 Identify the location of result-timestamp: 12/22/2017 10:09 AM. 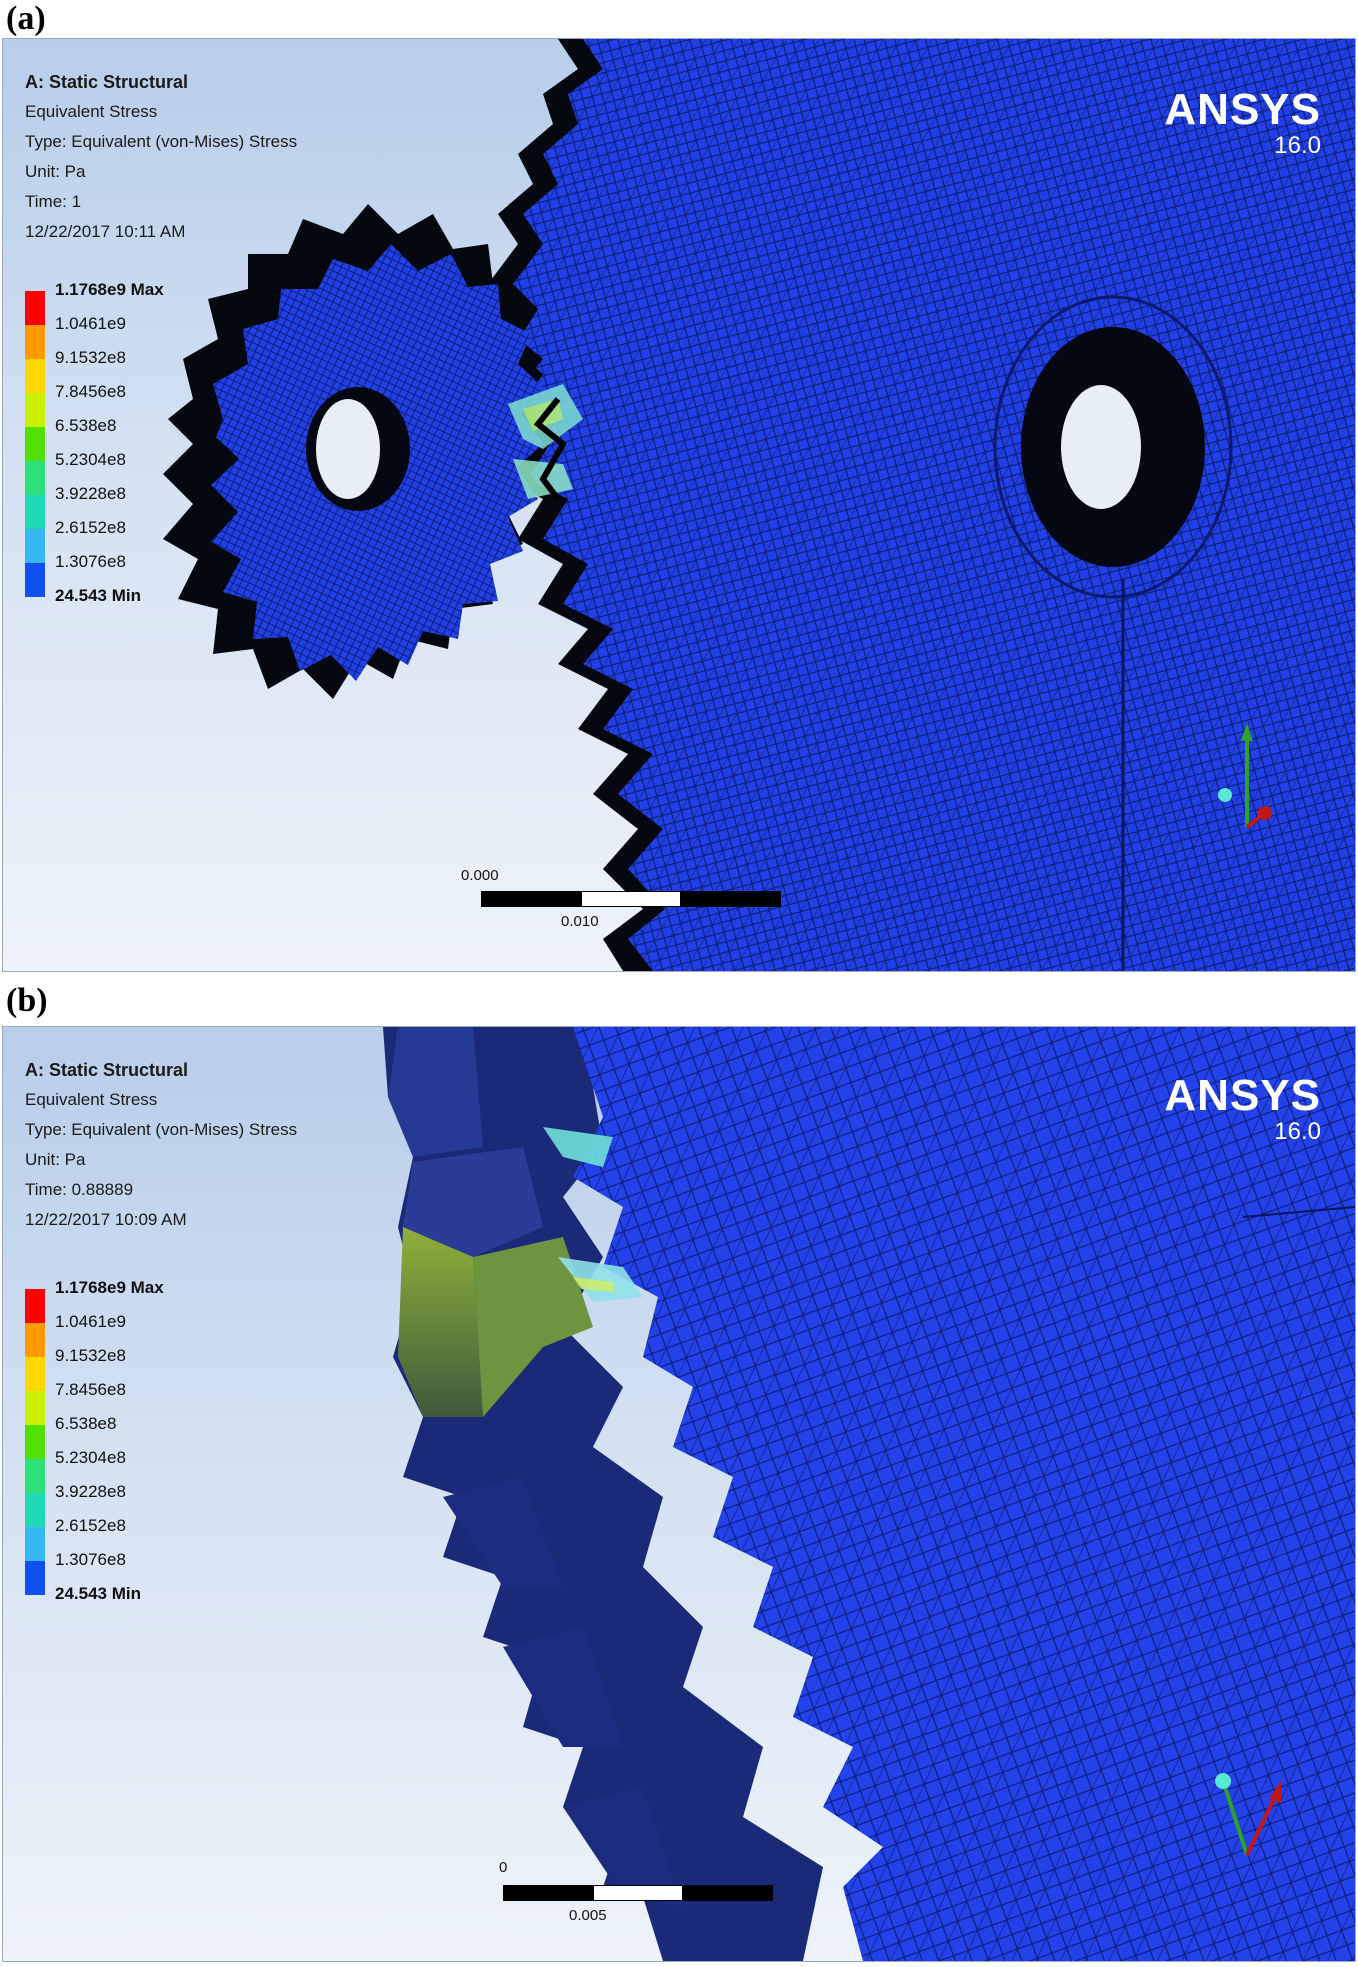
(106, 1219).